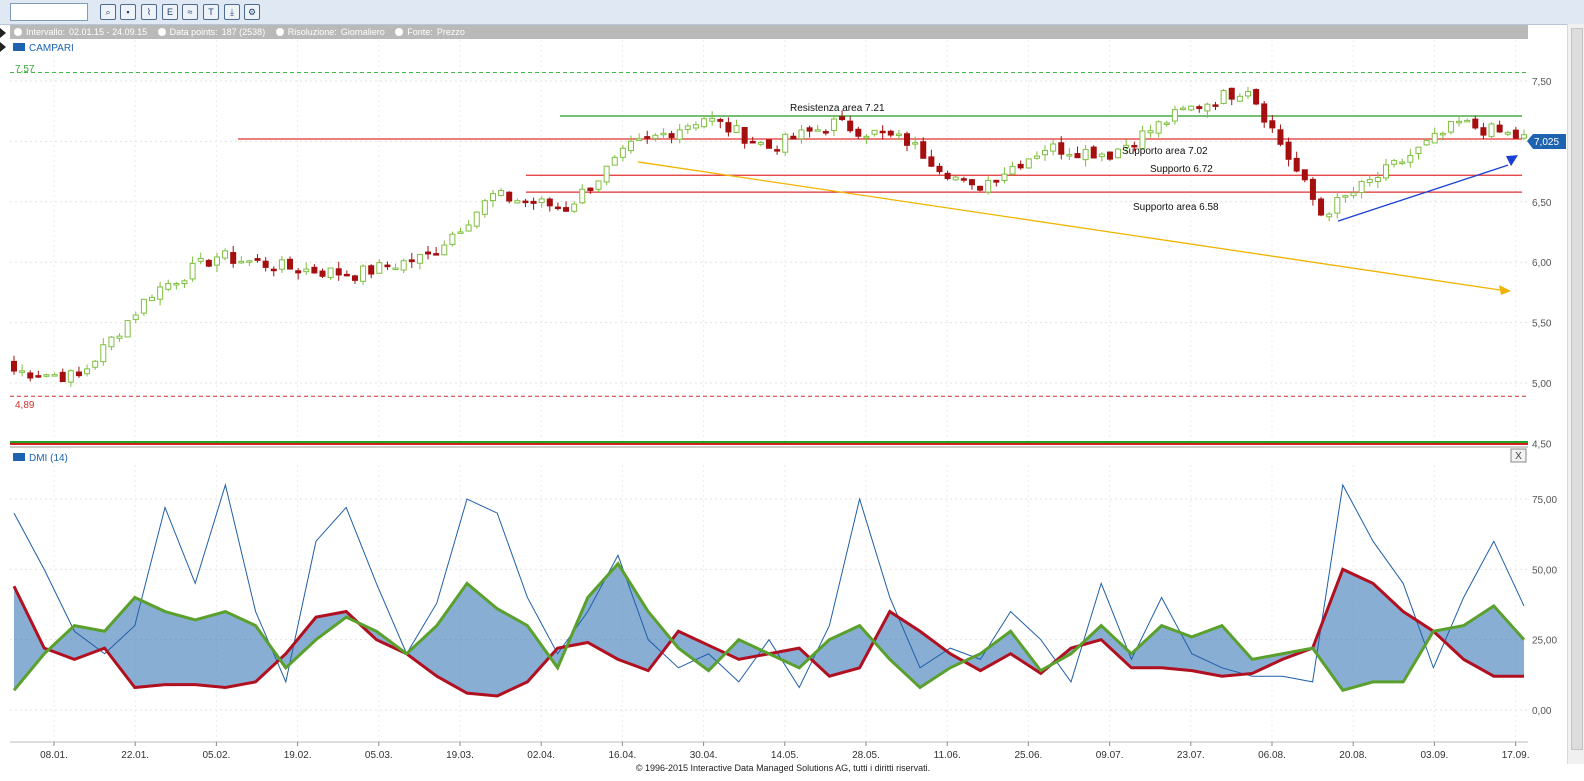  I want to click on last-price-value: 7,025, so click(1546, 142).